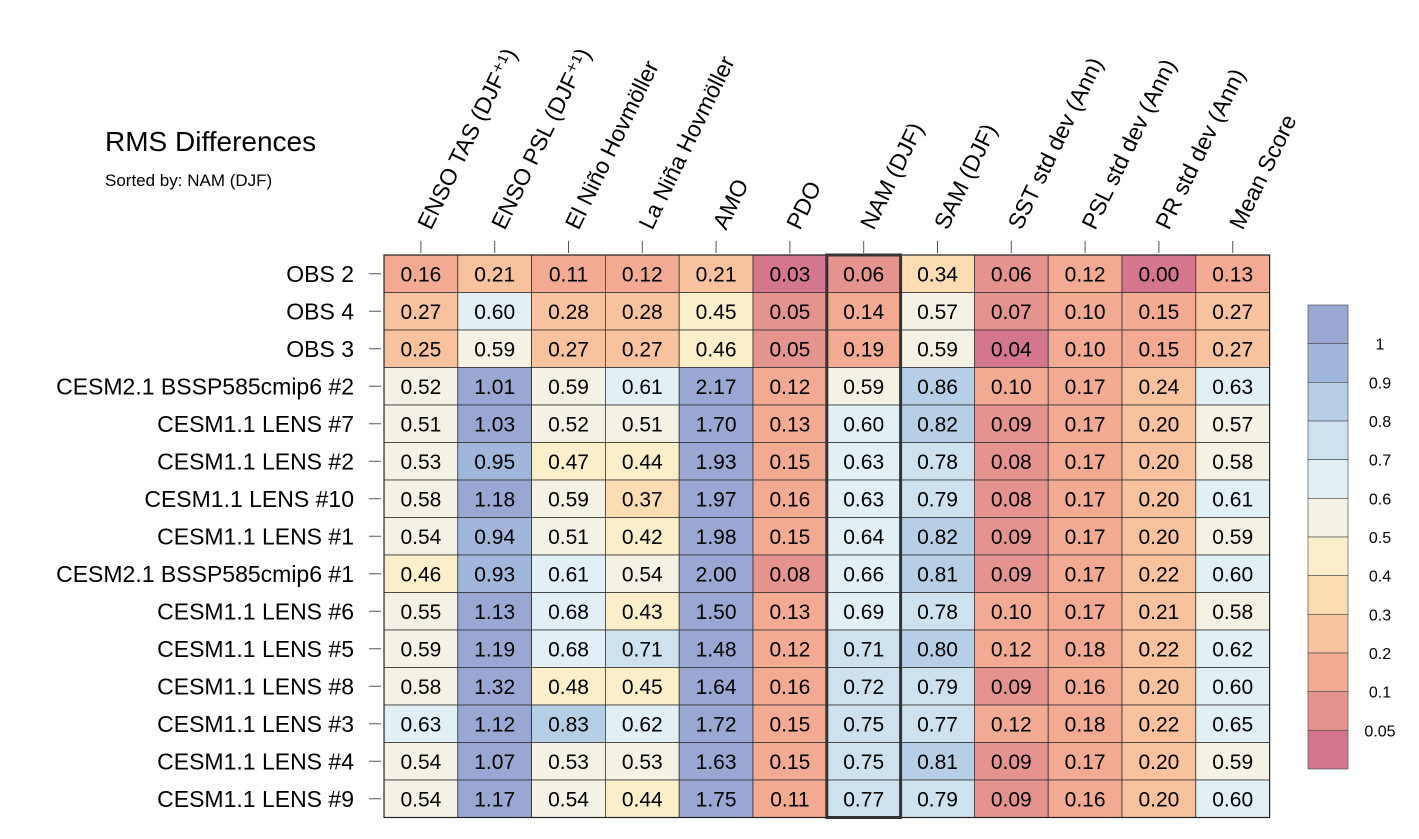 The width and height of the screenshot is (1419, 839). What do you see at coordinates (864, 536) in the screenshot?
I see `sorted-column-highlight` at bounding box center [864, 536].